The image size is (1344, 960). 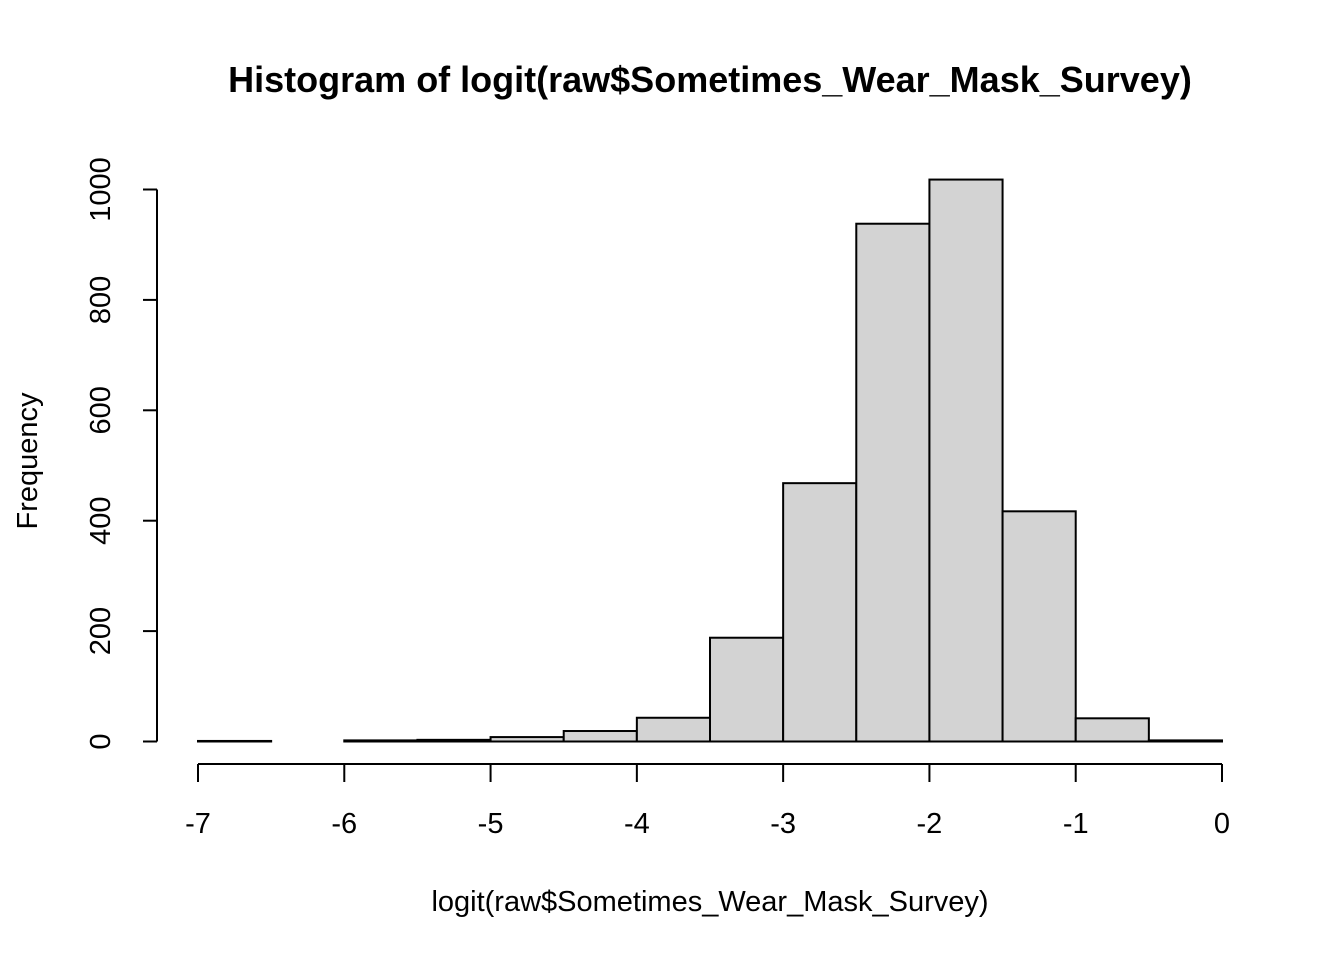 I want to click on y-tick-label: 1000, so click(x=101, y=189).